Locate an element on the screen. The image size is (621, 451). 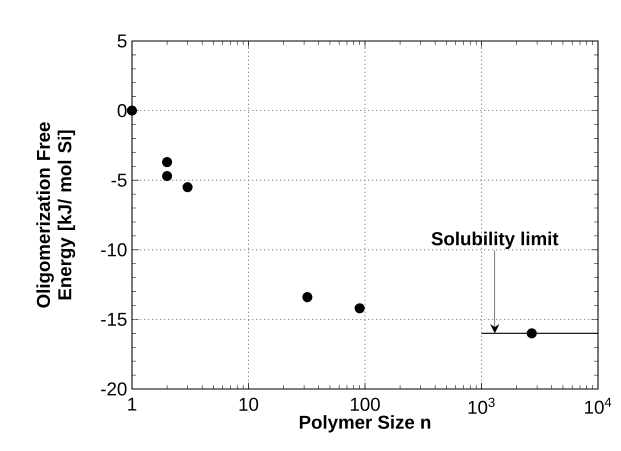
y-tick-label: -15 is located at coordinates (114, 319).